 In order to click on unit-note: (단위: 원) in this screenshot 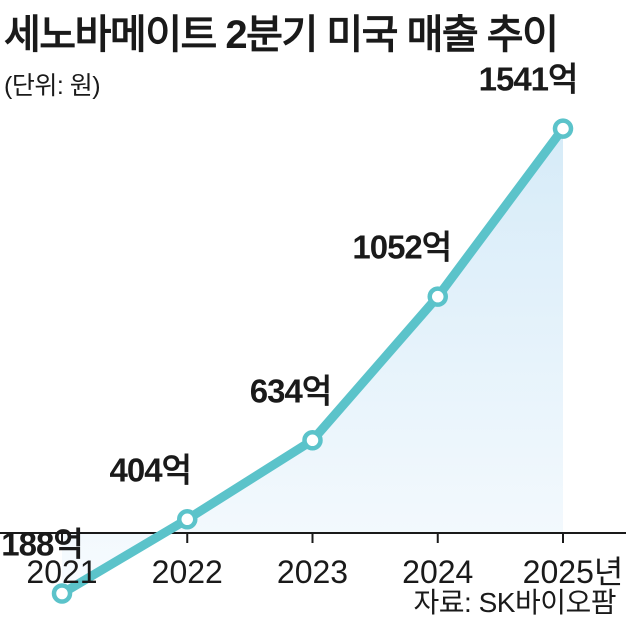, I will do `click(52, 86)`.